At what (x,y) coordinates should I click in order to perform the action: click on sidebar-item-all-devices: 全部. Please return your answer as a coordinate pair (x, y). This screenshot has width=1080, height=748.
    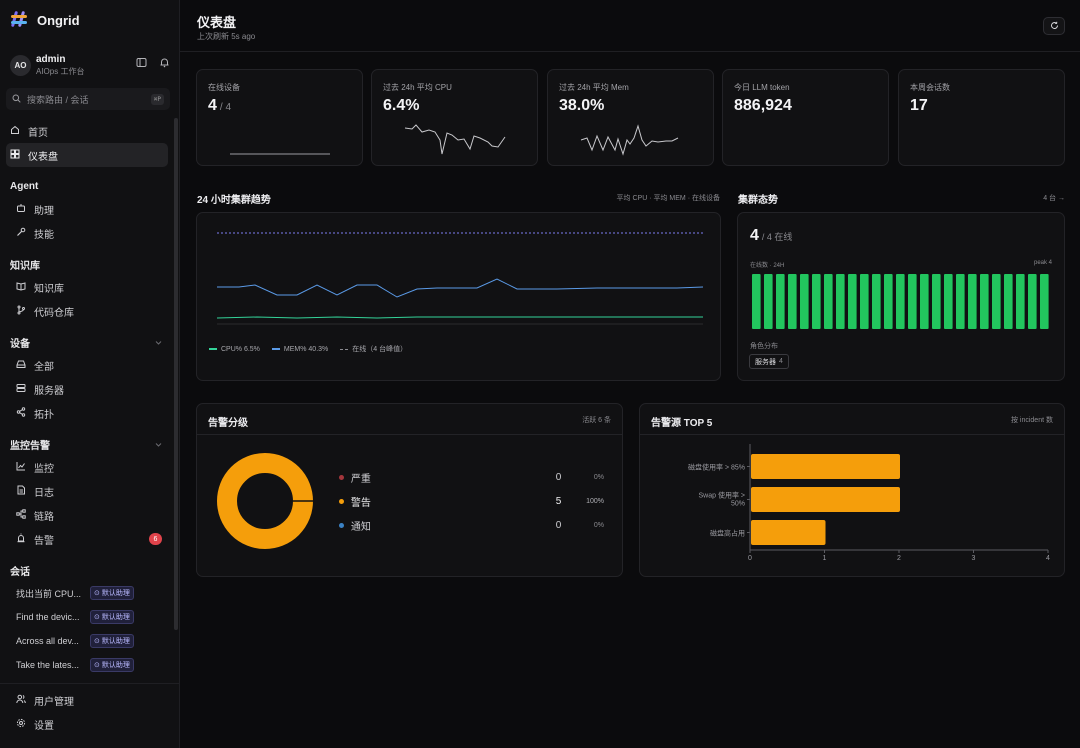
    Looking at the image, I should click on (87, 365).